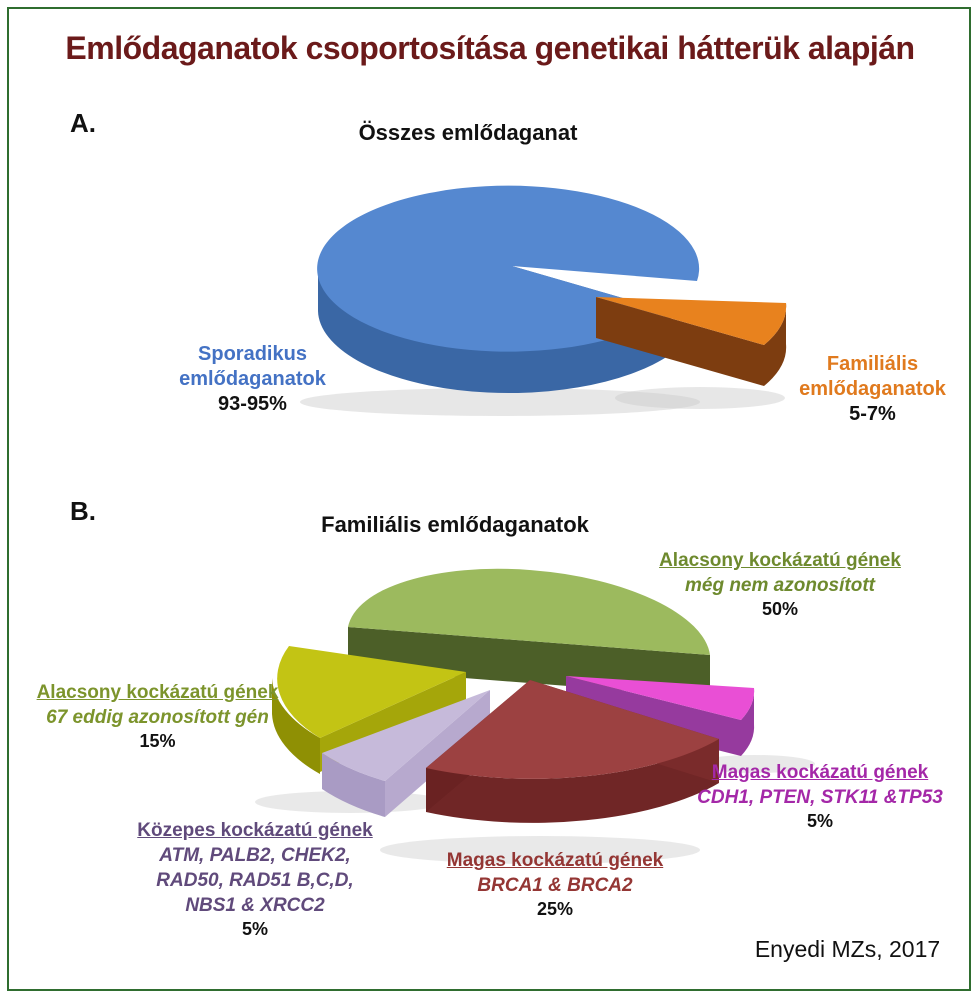 The height and width of the screenshot is (999, 980). I want to click on pie-a-familial-slice, so click(691, 321).